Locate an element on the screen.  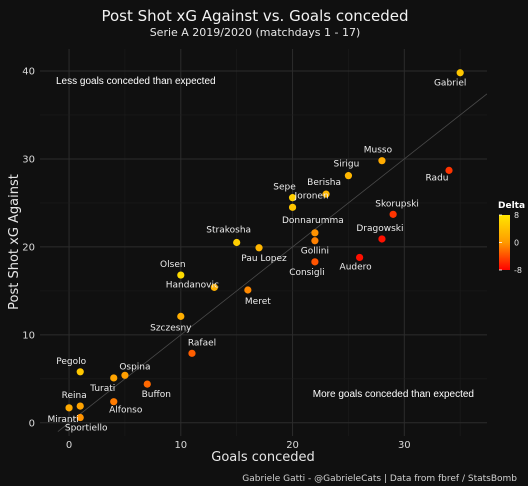
point-label: Skorupski is located at coordinates (397, 204).